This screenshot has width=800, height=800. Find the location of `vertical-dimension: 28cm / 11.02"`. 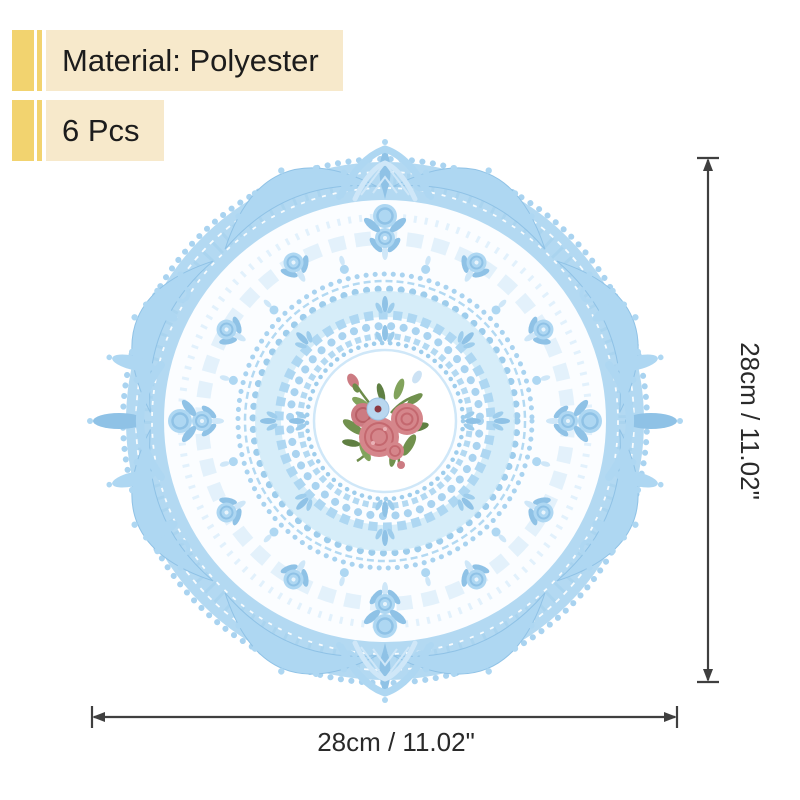

vertical-dimension: 28cm / 11.02" is located at coordinates (731, 420).